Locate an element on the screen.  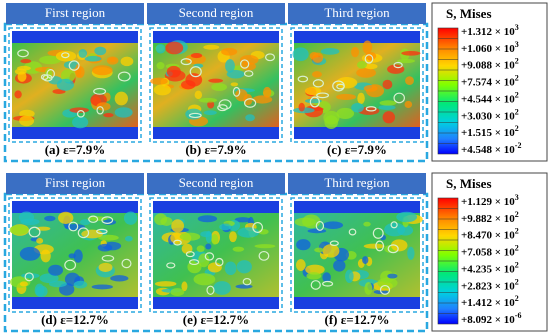
panel-header: Second region is located at coordinates (216, 182).